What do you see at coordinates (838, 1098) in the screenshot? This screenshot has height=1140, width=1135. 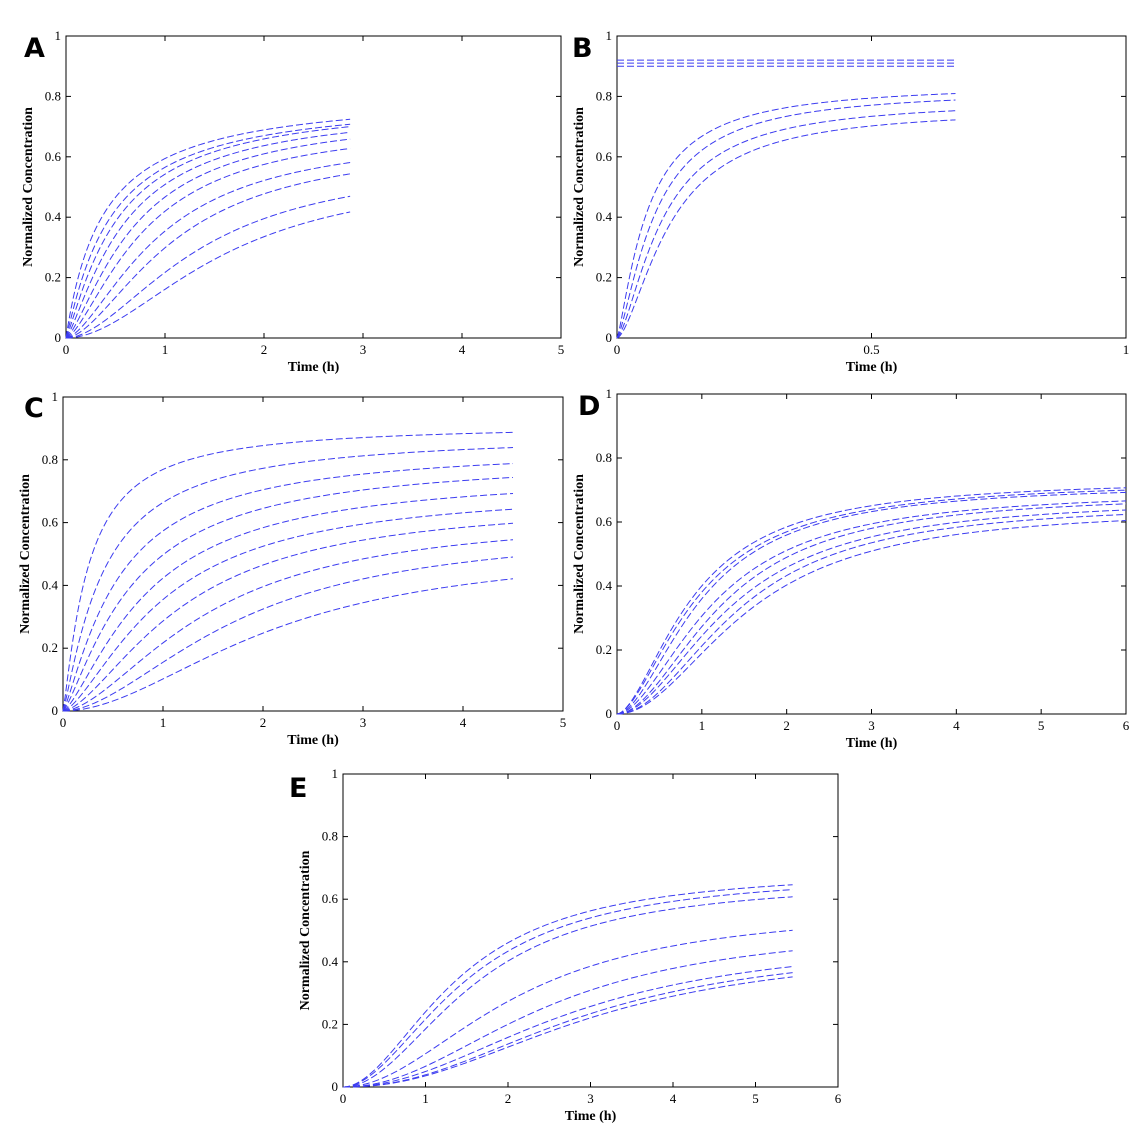 I see `panel-e-x-tick-label: 6` at bounding box center [838, 1098].